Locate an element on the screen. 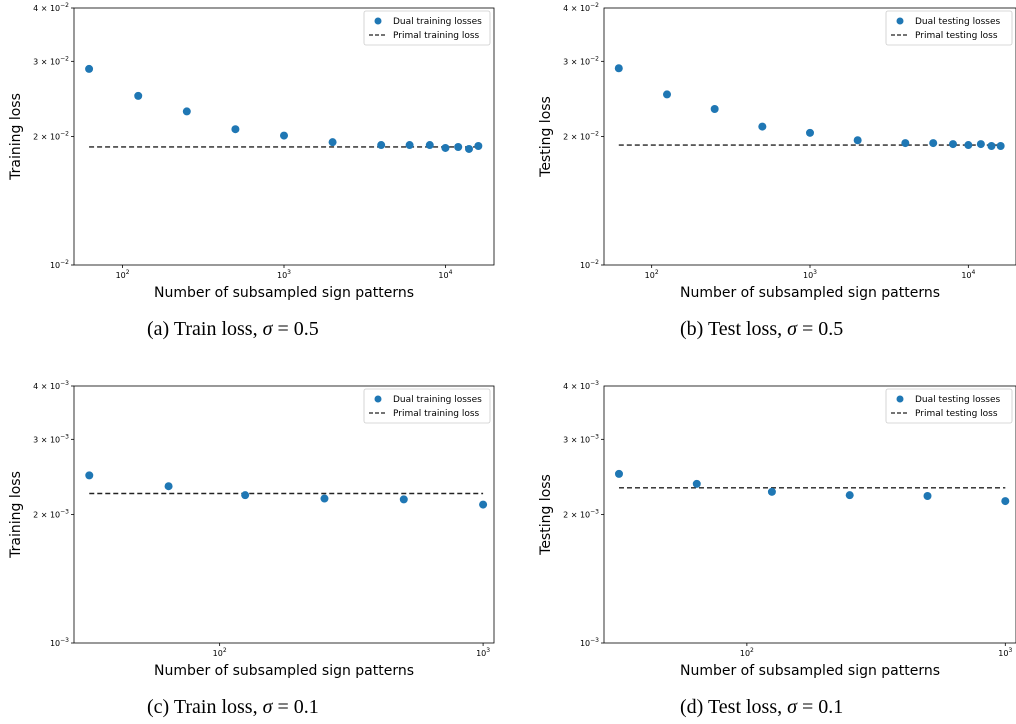 The height and width of the screenshot is (724, 1016). y-tick-label: 4 × 10⁻³ is located at coordinates (51, 385).